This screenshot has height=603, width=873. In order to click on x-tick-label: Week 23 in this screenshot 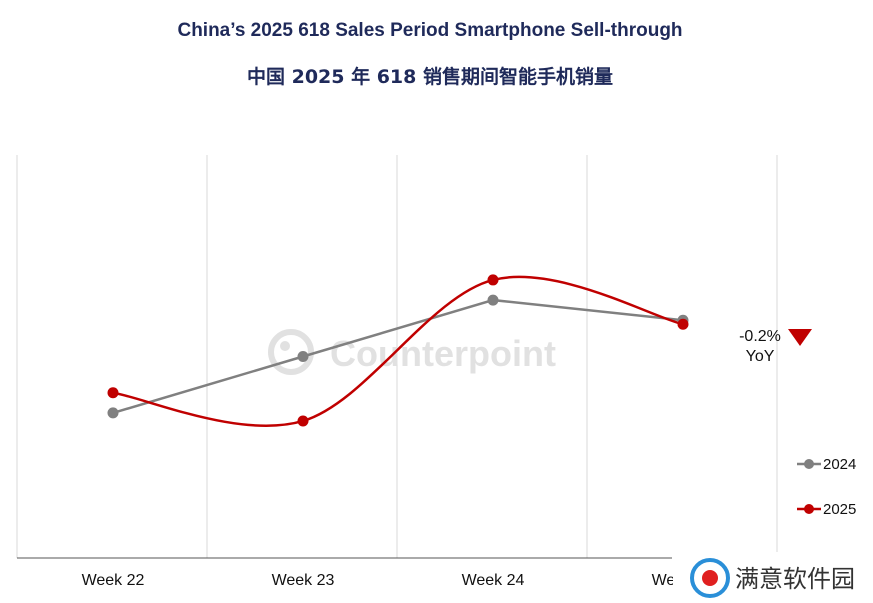, I will do `click(303, 580)`.